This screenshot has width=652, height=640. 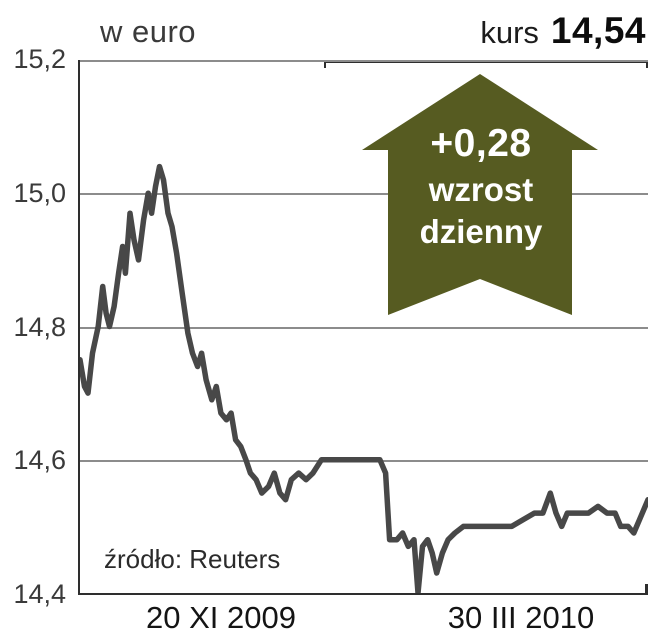 I want to click on daily-change-text: +0,28 wzrost dzienny, so click(x=481, y=190).